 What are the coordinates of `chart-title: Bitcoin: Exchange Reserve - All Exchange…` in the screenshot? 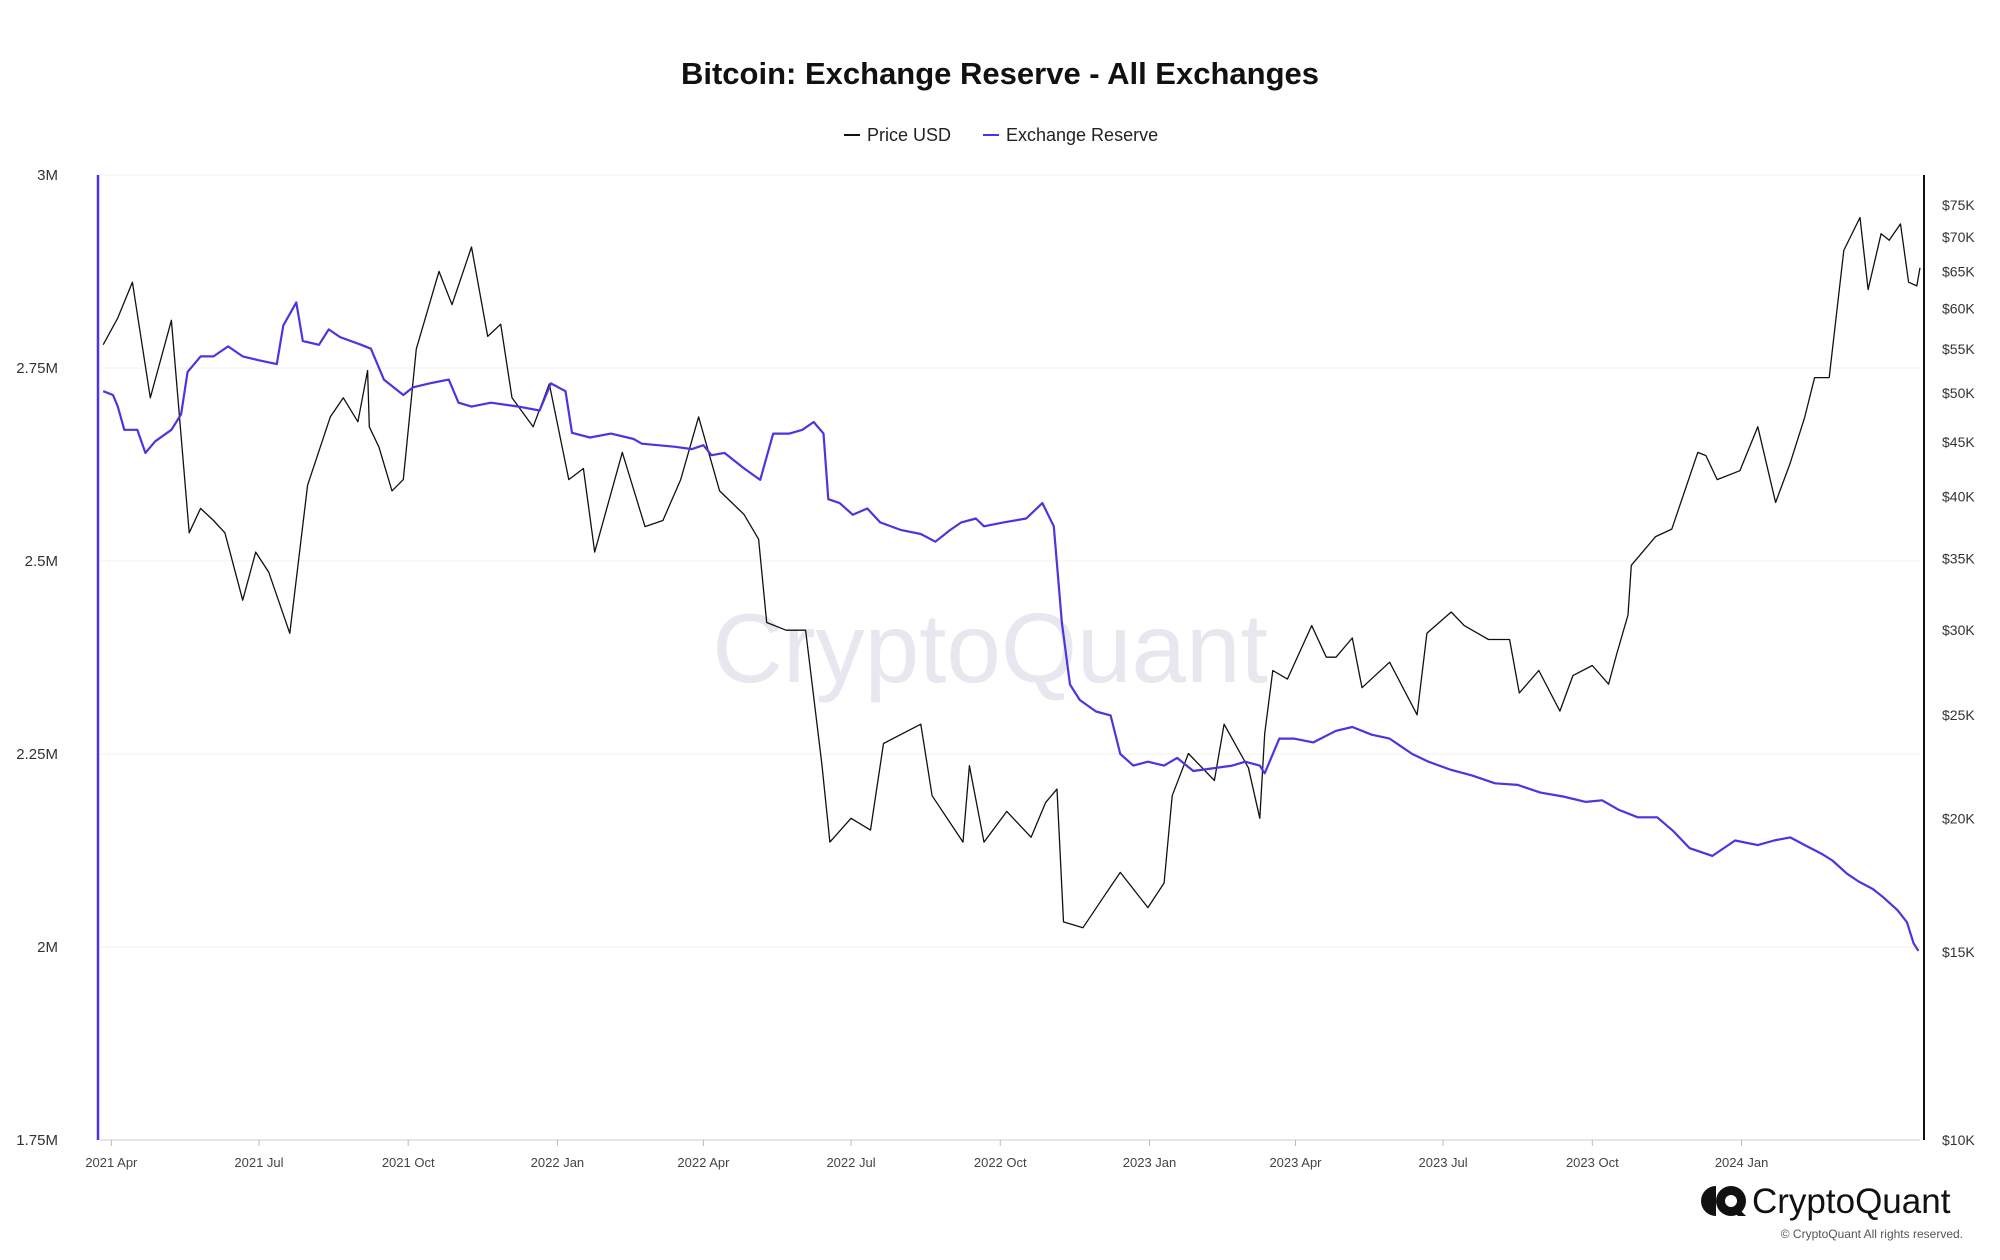 It's located at (1000, 73).